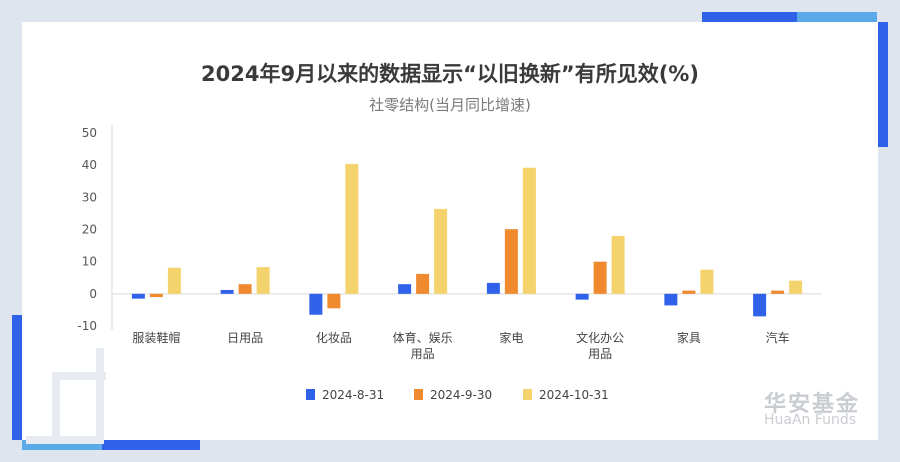 The image size is (900, 462). What do you see at coordinates (689, 337) in the screenshot?
I see `x-tick-label: 家具` at bounding box center [689, 337].